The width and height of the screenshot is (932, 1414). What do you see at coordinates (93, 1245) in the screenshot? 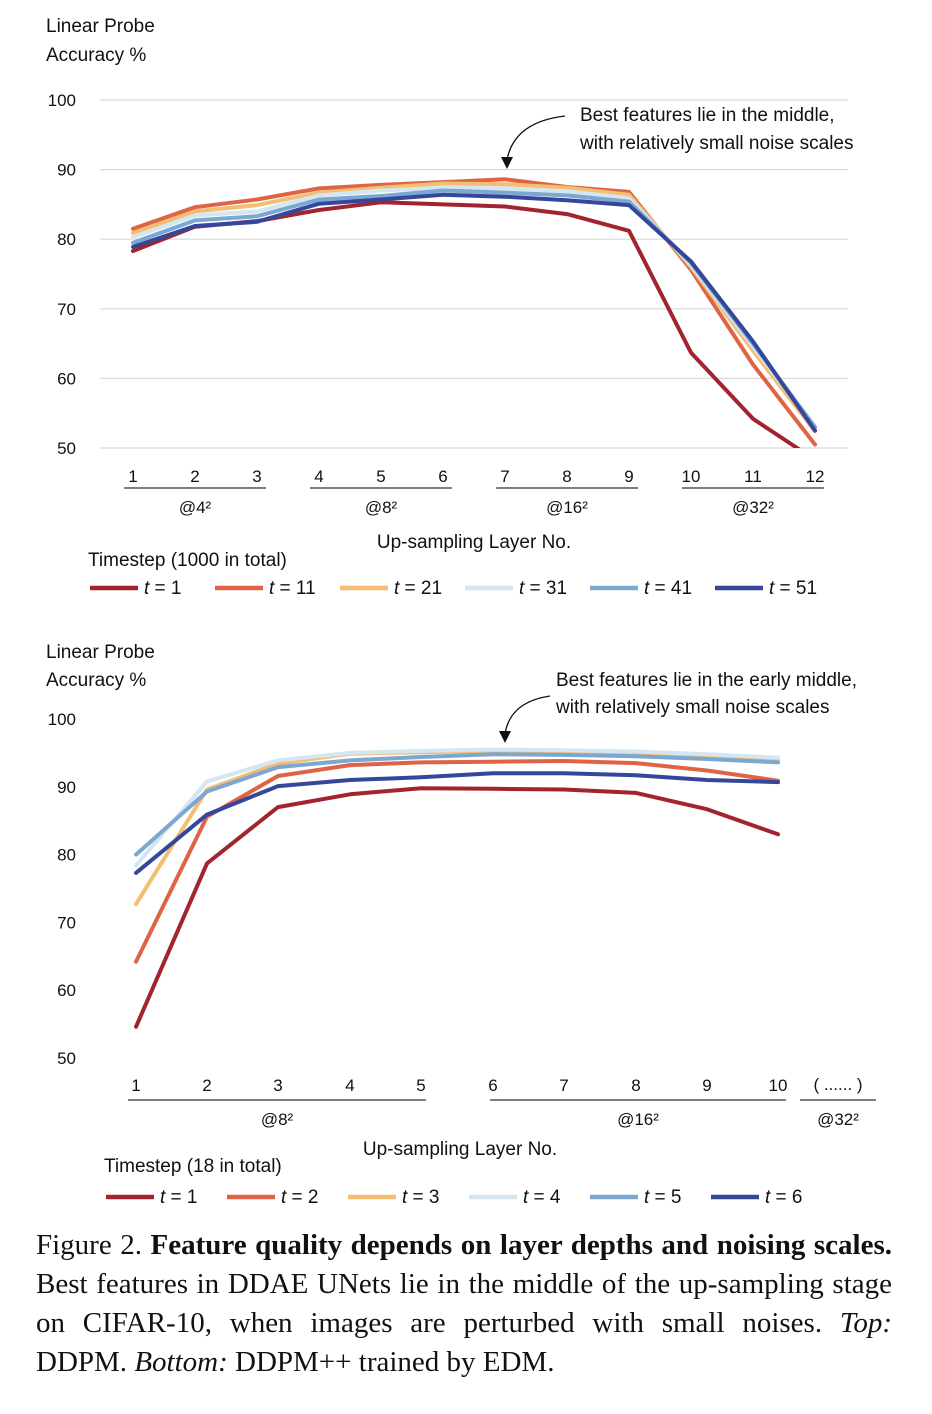
I see `caption-prefix: Figure 2.` at bounding box center [93, 1245].